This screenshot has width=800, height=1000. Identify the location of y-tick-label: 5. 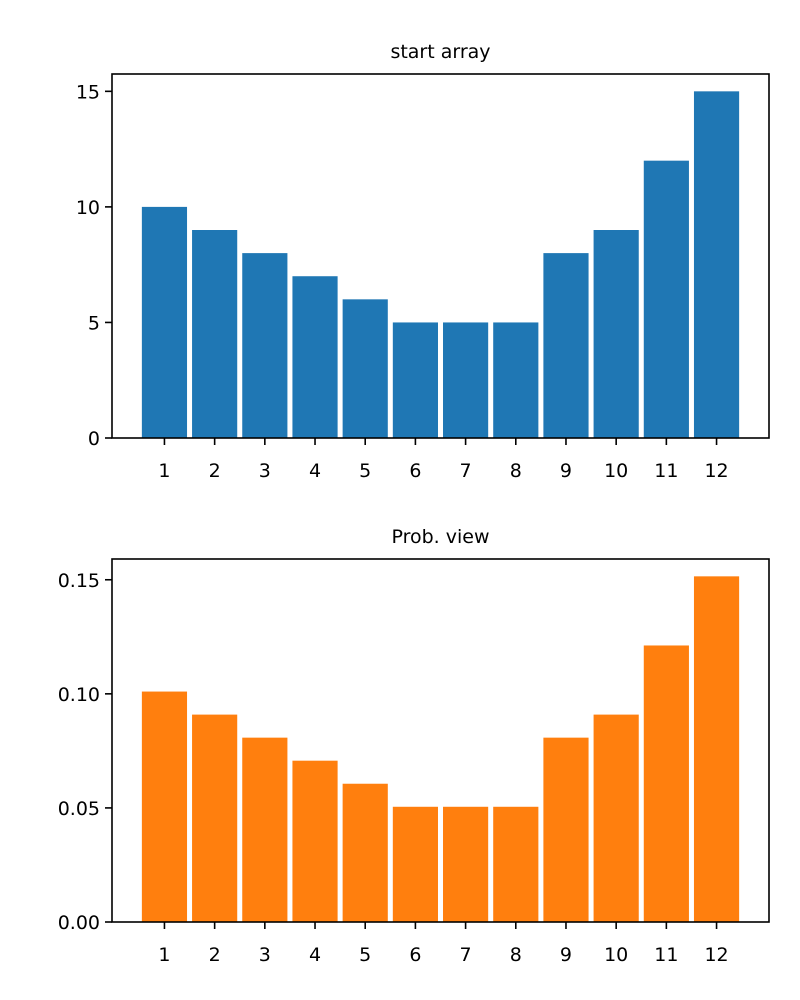
(94, 323).